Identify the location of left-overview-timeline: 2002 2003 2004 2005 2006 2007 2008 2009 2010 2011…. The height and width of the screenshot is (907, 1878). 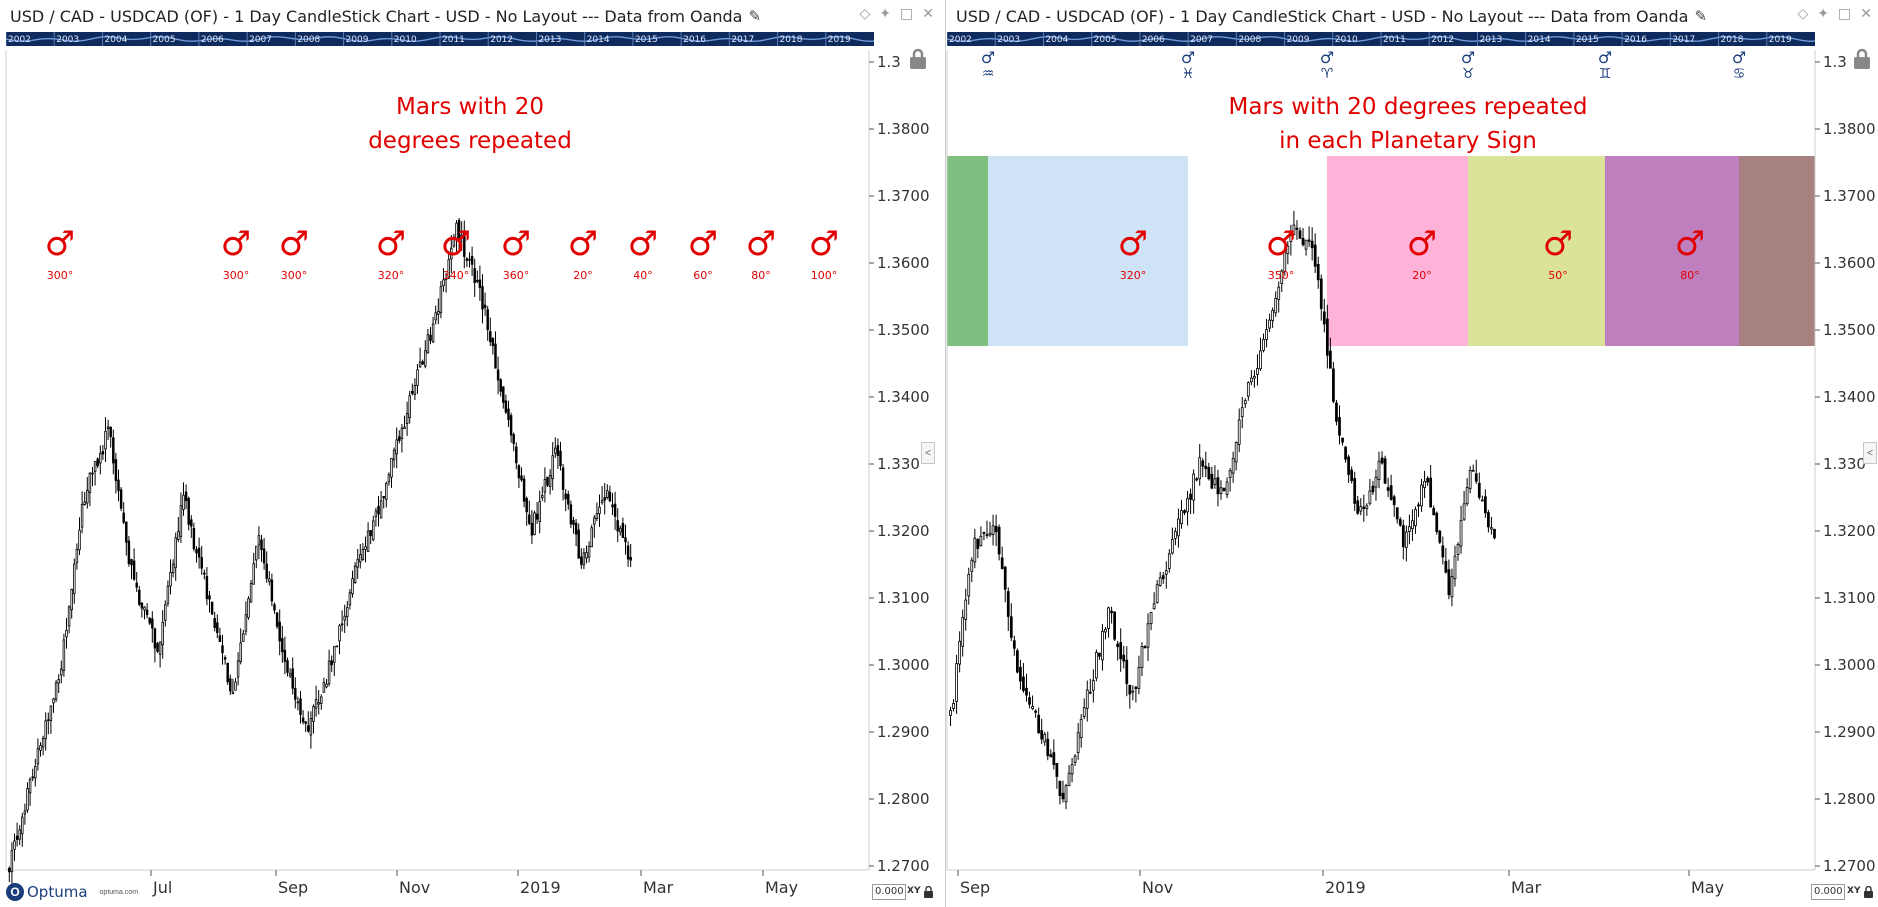
(440, 39).